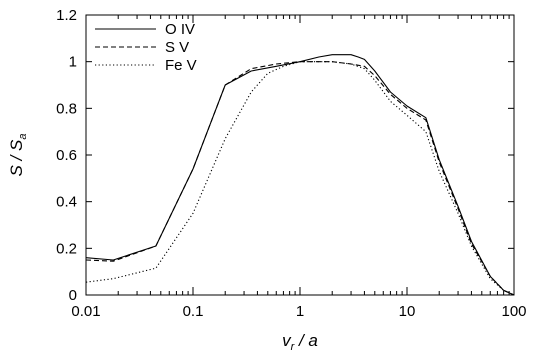 The image size is (533, 355). I want to click on legend-label: Fe V, so click(181, 65).